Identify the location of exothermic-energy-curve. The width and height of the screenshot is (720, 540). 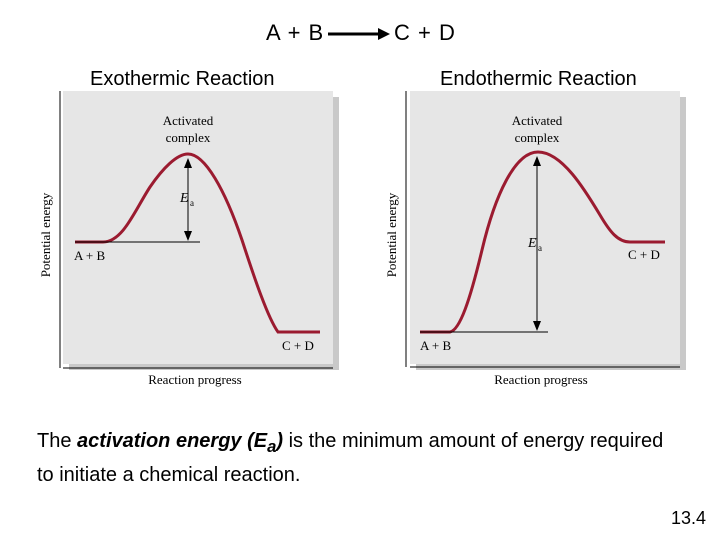
(197, 243).